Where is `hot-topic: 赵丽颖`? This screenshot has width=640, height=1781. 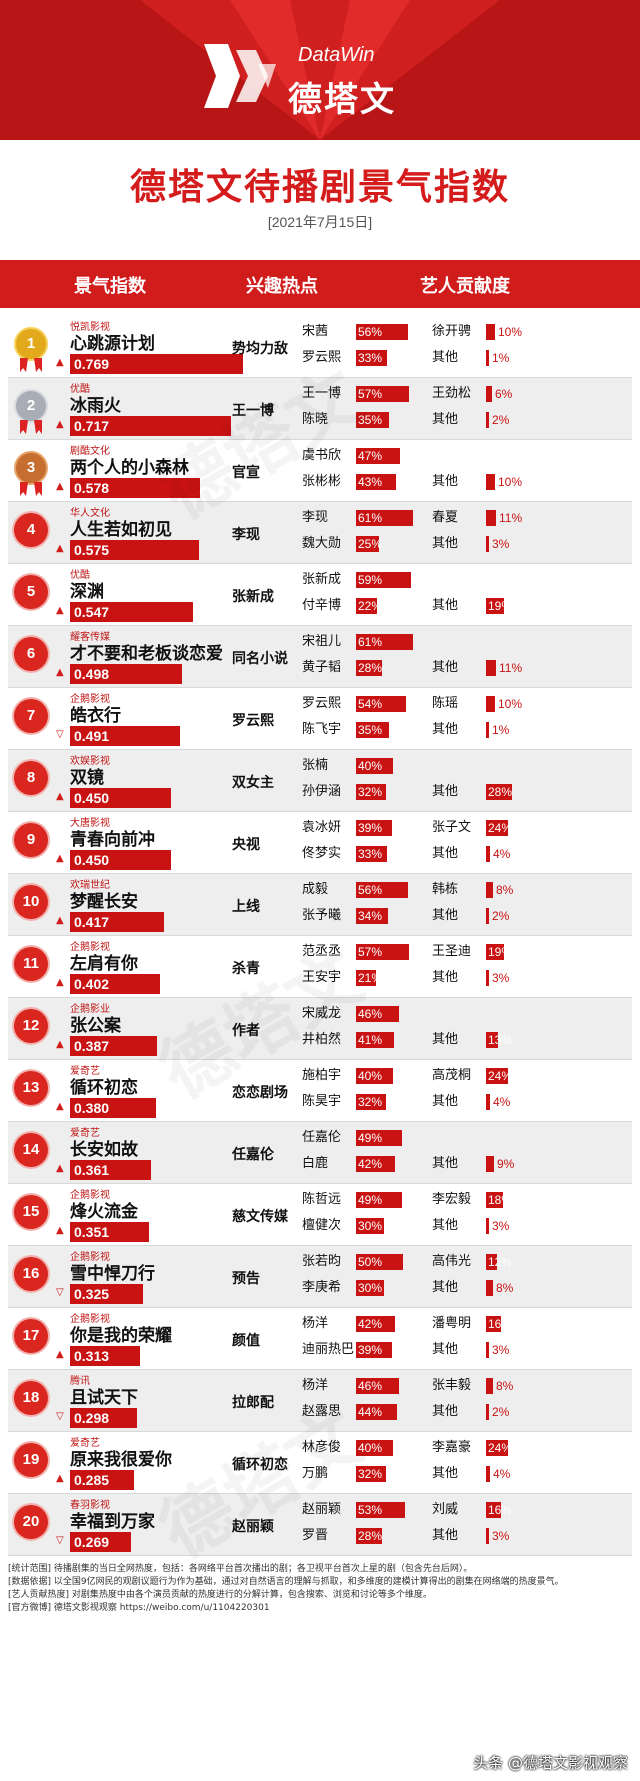 hot-topic: 赵丽颖 is located at coordinates (253, 1527).